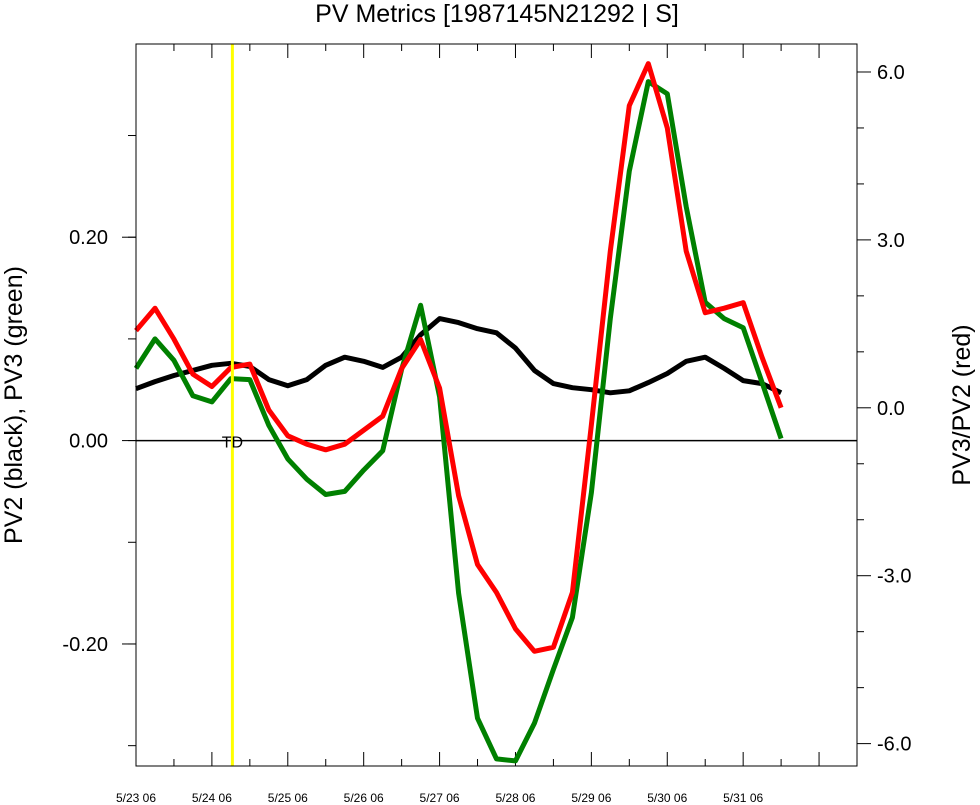 The height and width of the screenshot is (805, 980). Describe the element at coordinates (364, 798) in the screenshot. I see `x-tick-label: 5/26 06` at that location.